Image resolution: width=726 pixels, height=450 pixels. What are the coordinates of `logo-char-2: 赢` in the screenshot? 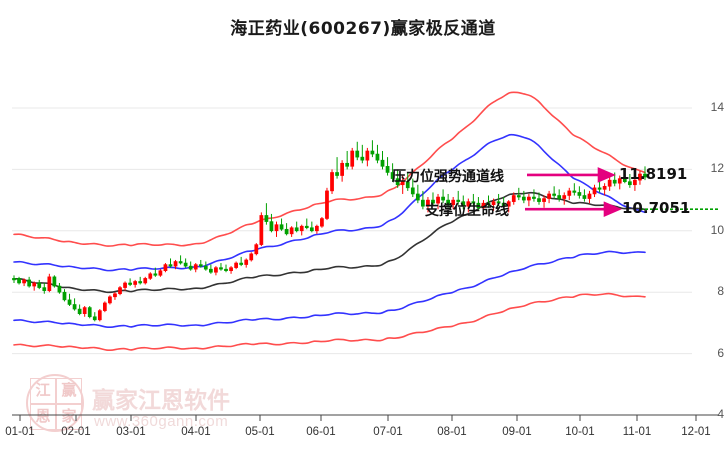 It's located at (69, 391).